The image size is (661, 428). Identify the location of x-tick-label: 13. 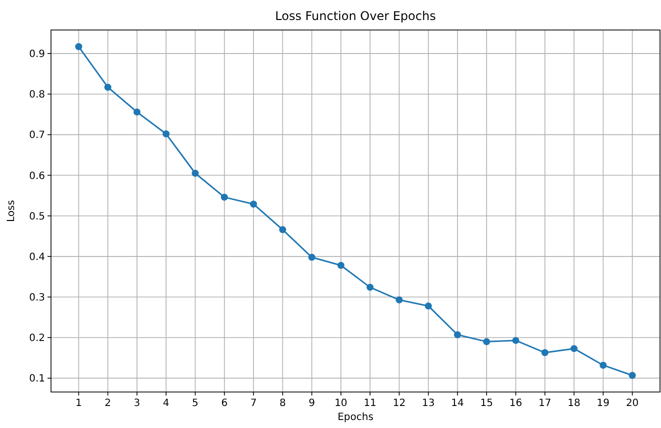
(428, 403).